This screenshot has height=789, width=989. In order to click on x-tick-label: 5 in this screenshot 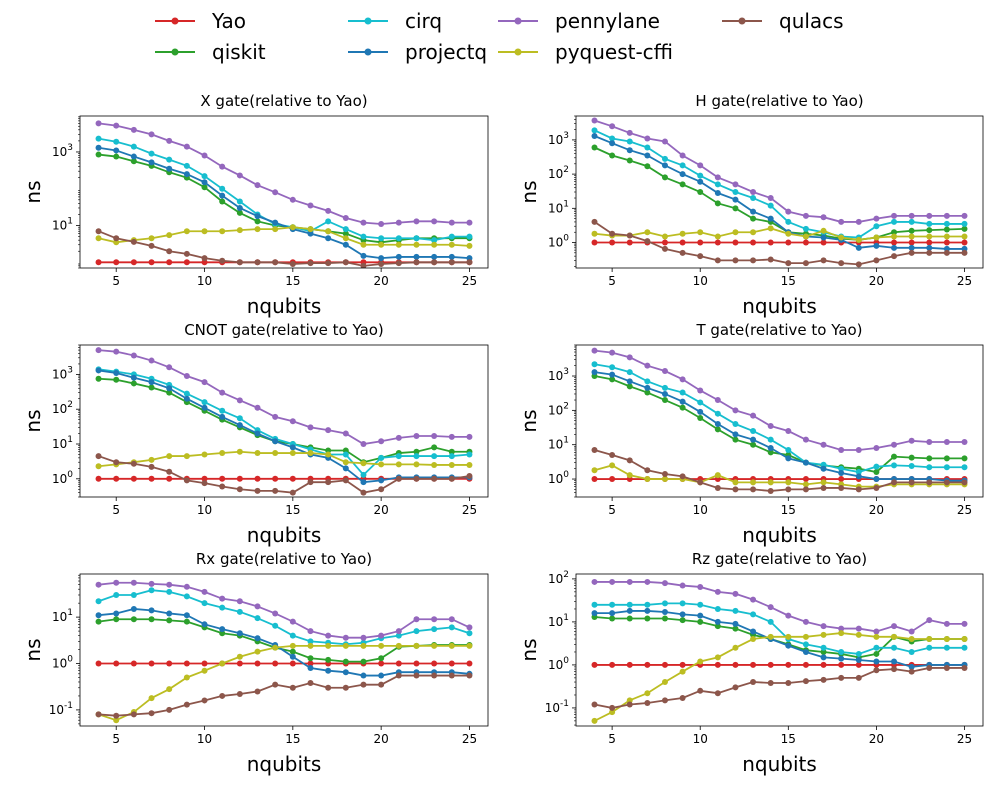, I will do `click(116, 510)`.